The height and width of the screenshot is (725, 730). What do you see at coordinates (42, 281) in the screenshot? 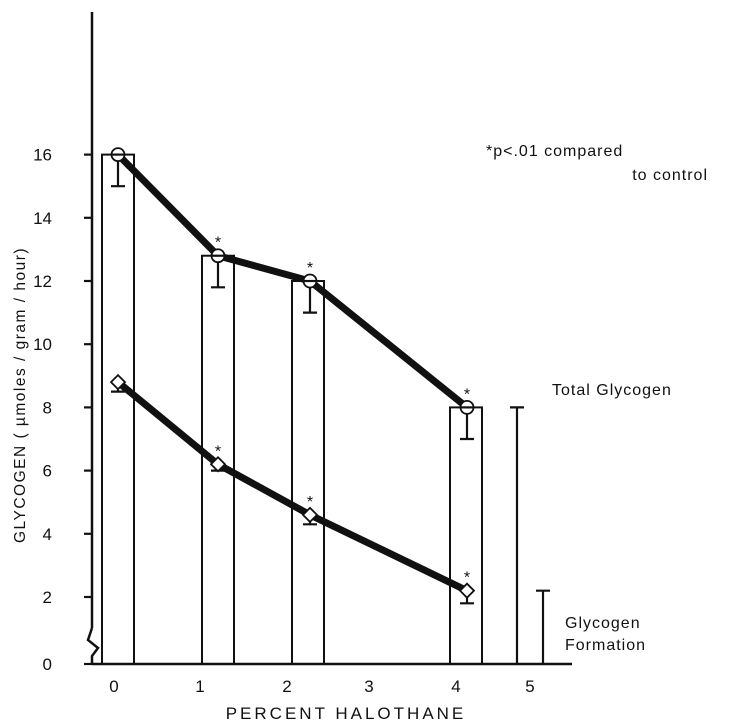
I see `y-tick-label-12: 12` at bounding box center [42, 281].